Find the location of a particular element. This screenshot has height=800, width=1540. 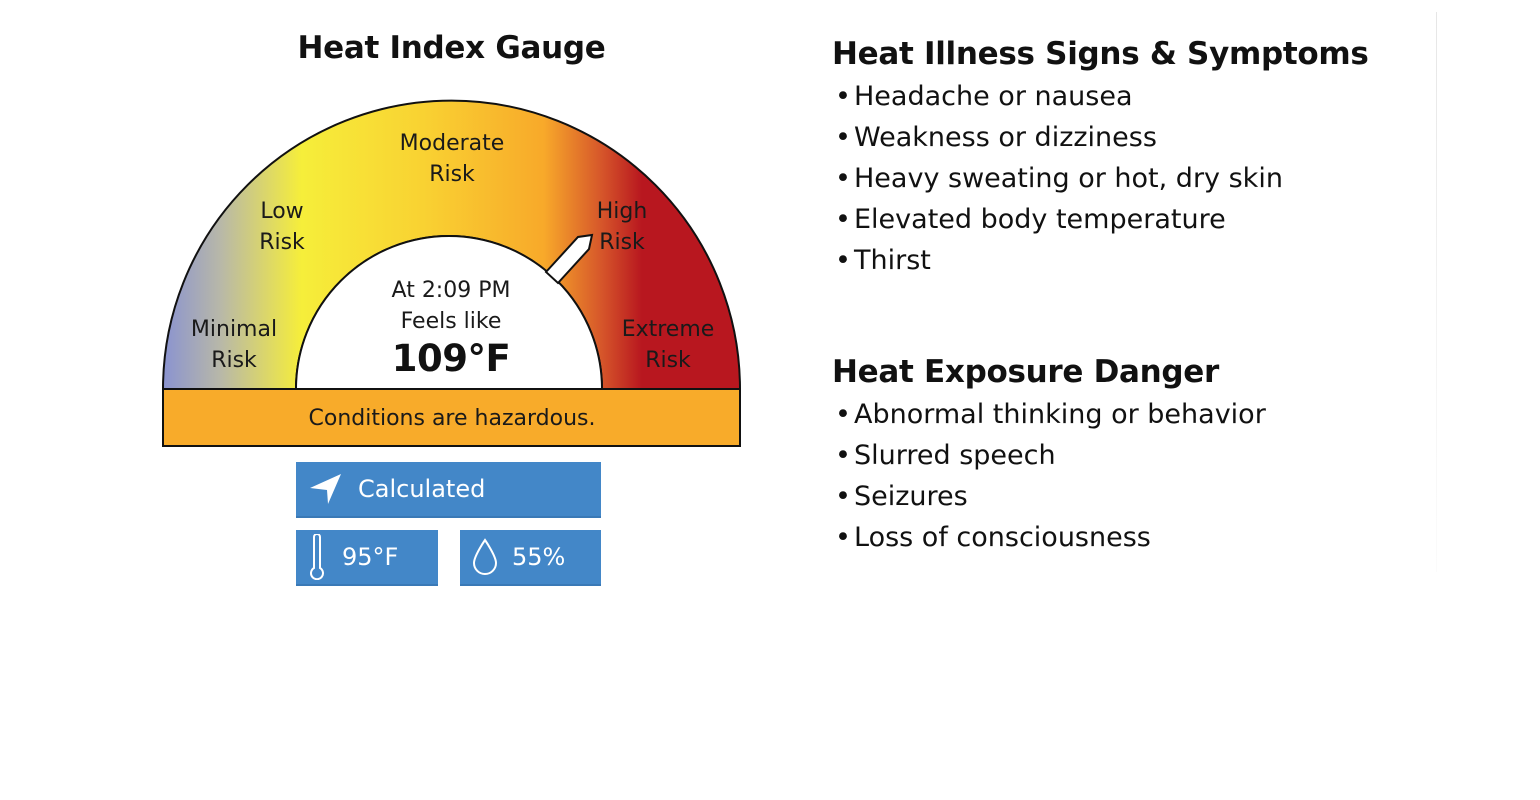

zone-label-line1: Minimal is located at coordinates (234, 329).